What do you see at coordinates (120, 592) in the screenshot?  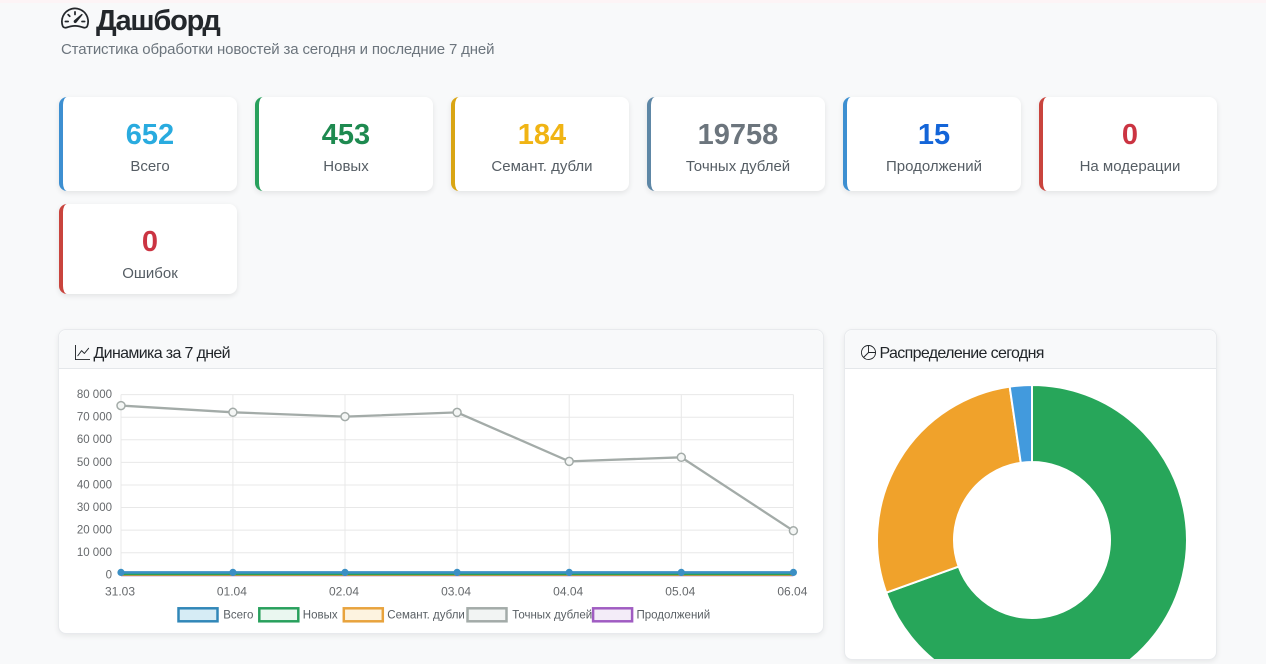 I see `svg-text: 31.03` at bounding box center [120, 592].